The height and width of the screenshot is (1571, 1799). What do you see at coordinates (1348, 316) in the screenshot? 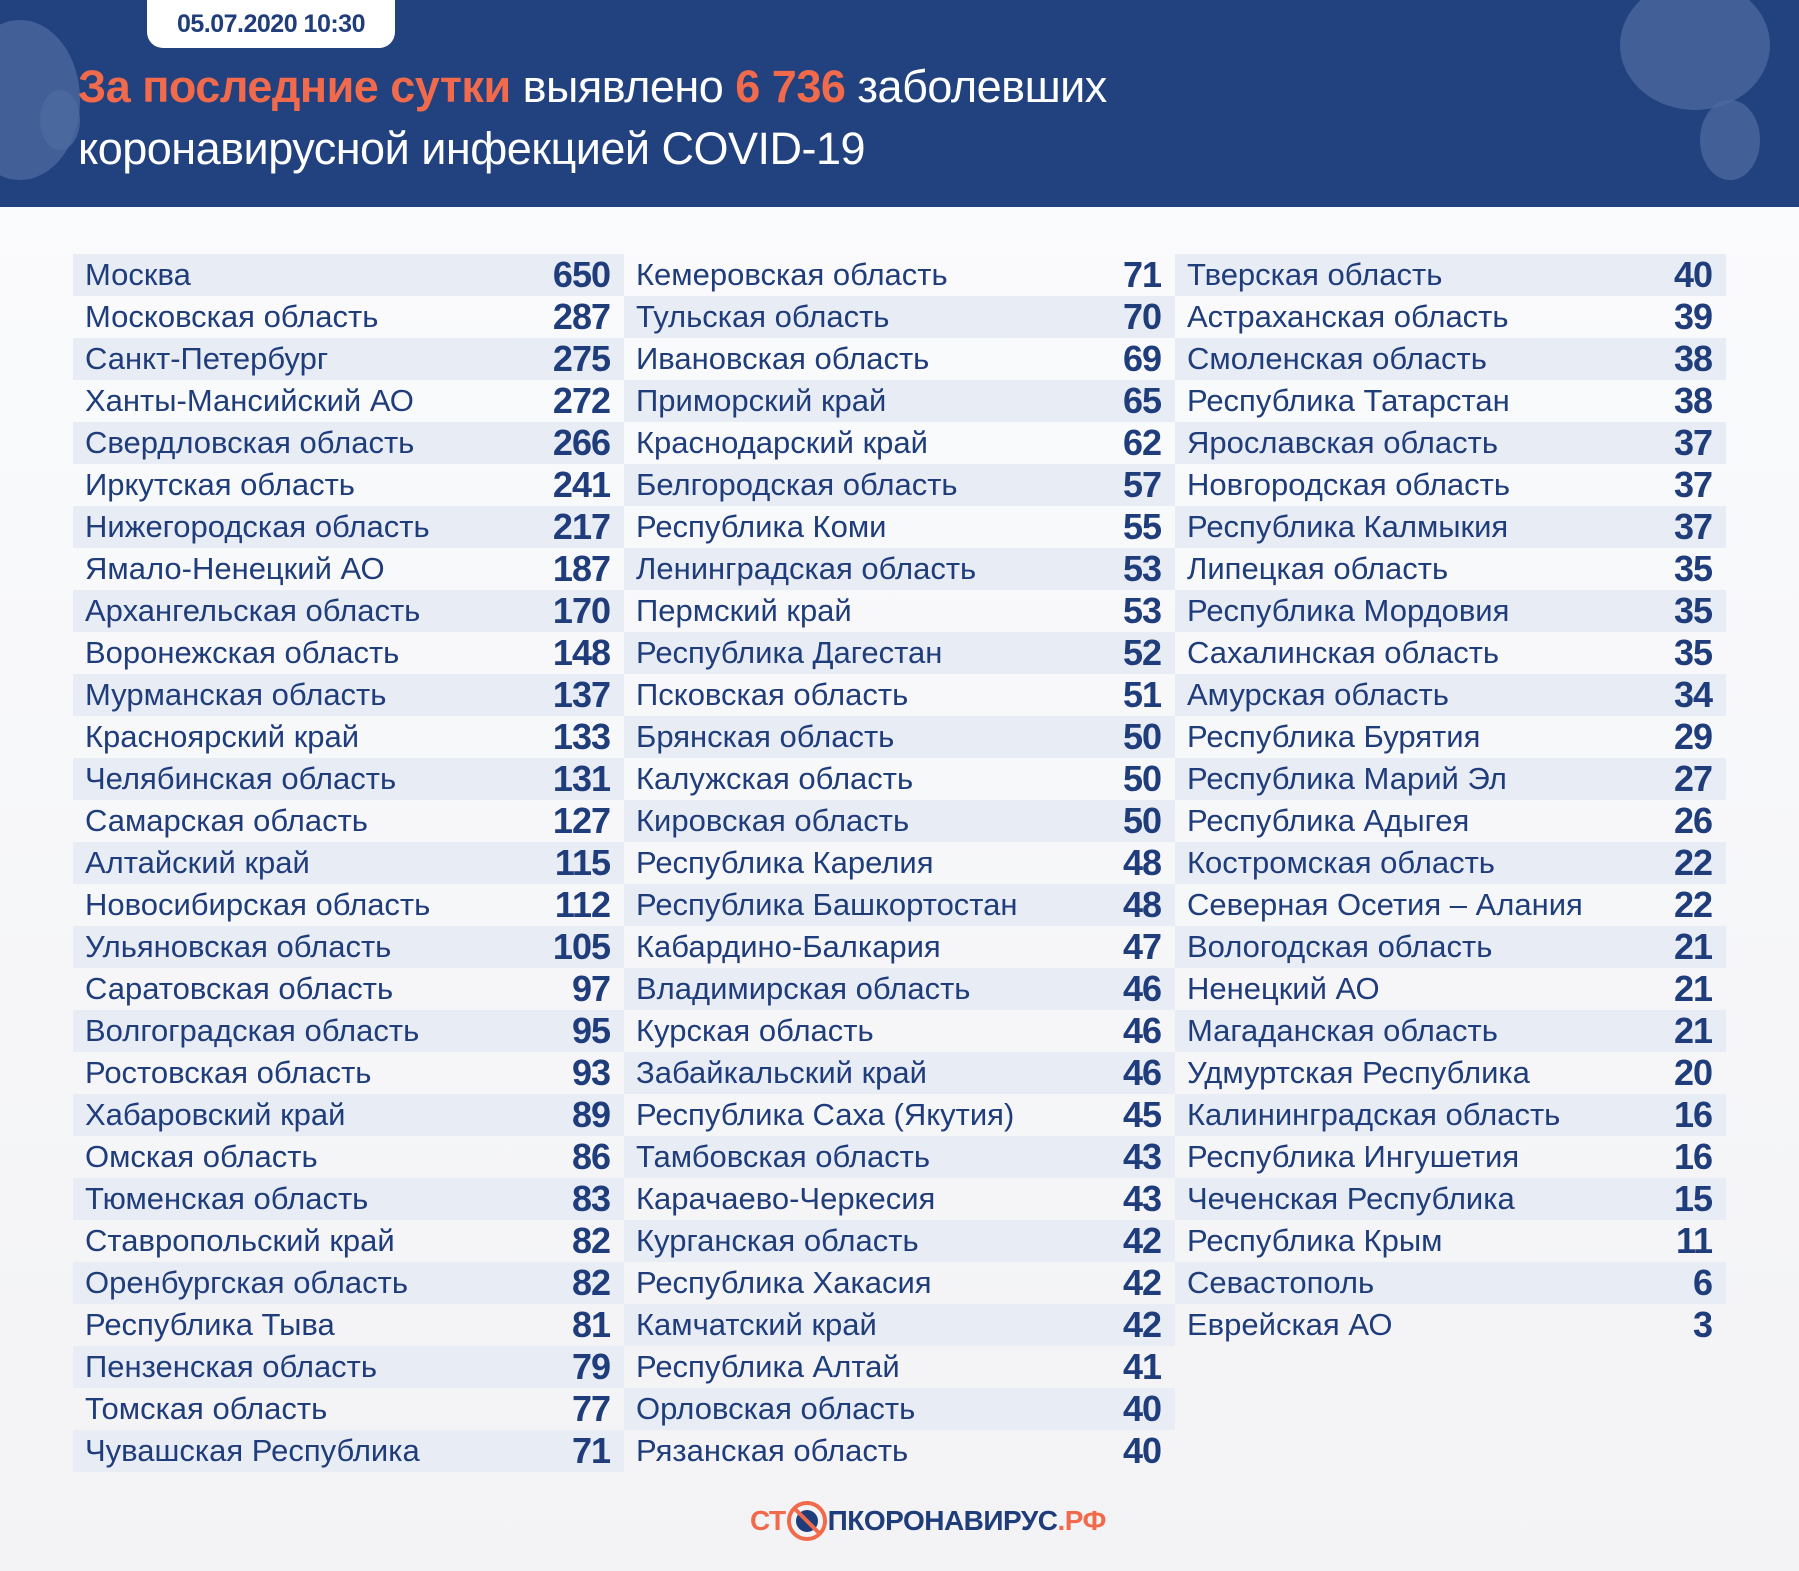
I see `region-name: Астраханская область` at bounding box center [1348, 316].